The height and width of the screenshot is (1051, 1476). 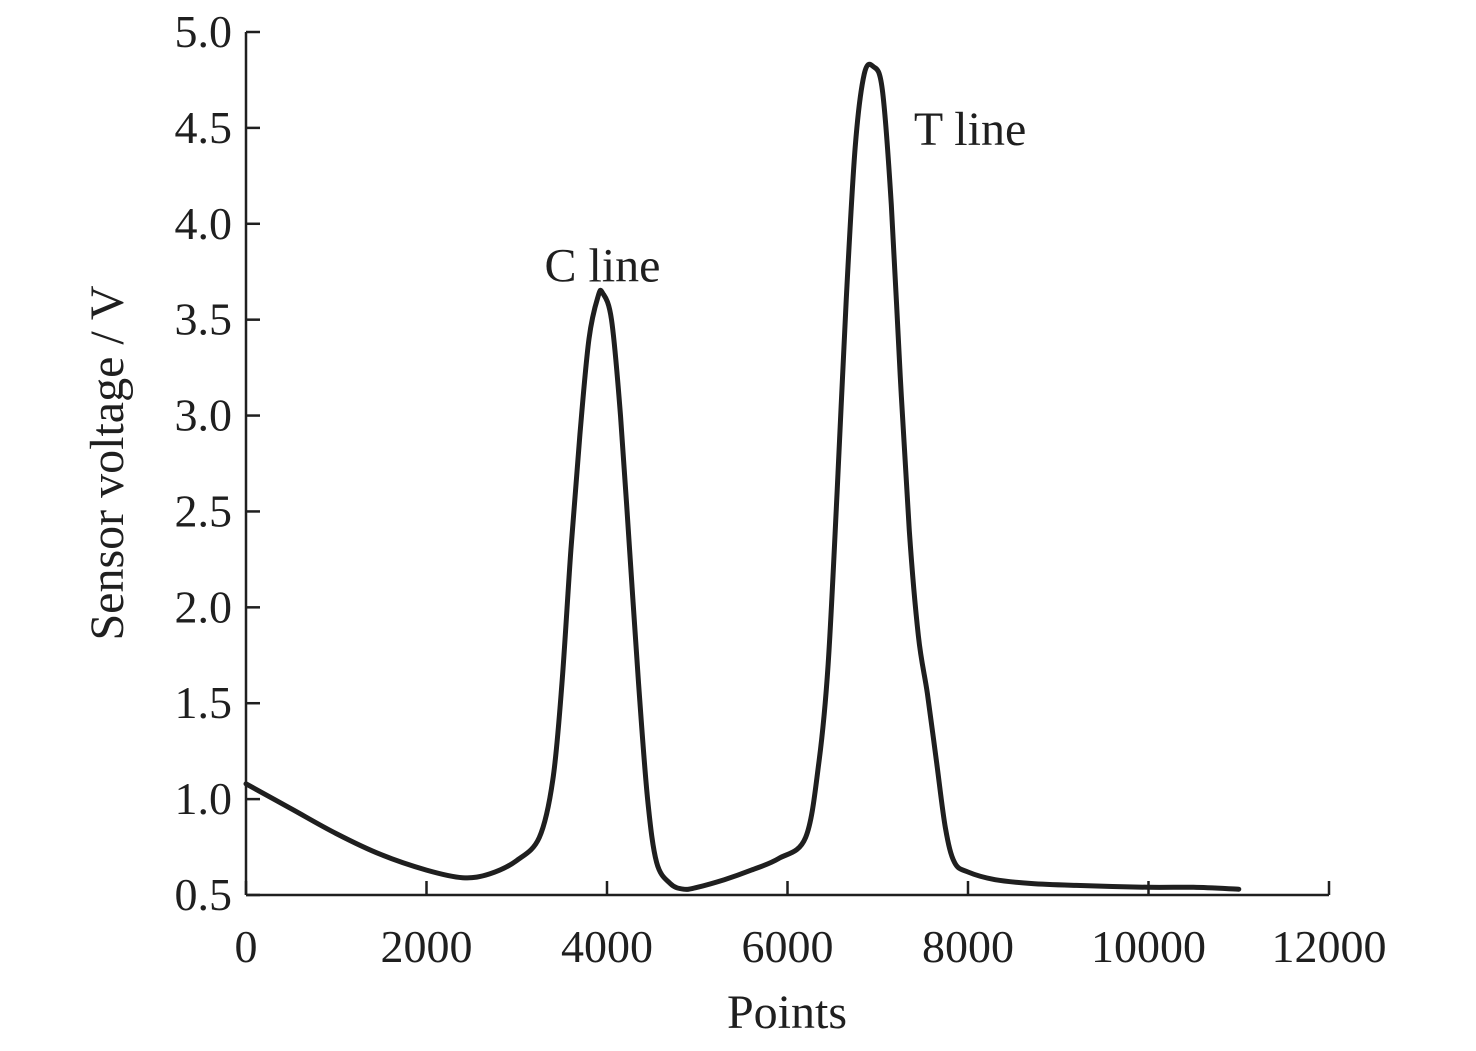 I want to click on y-tick-label: 4.5, so click(x=204, y=127).